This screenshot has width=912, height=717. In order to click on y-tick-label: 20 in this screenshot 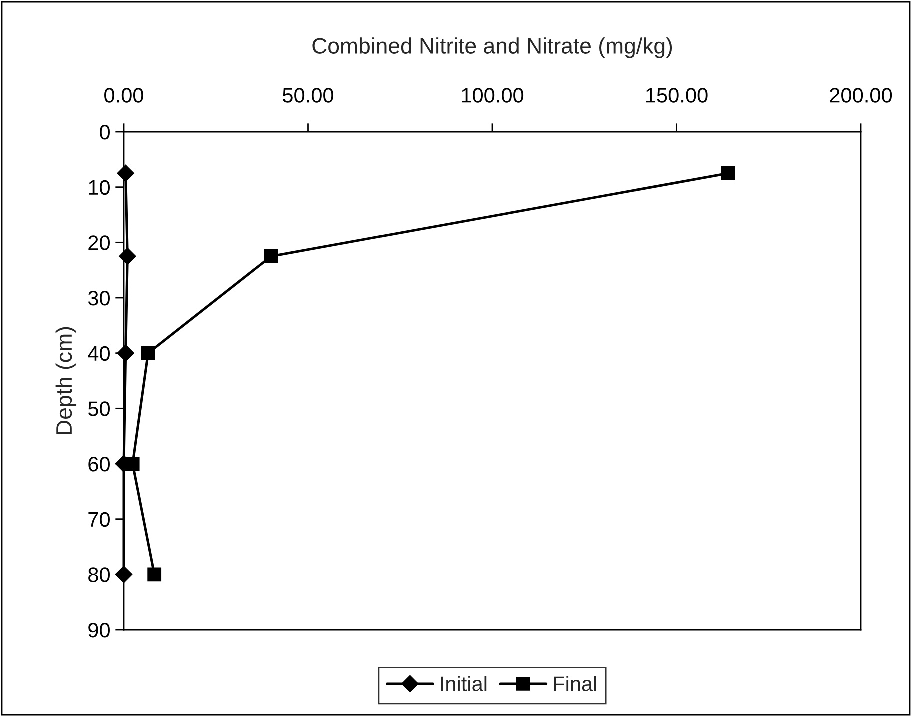, I will do `click(99, 243)`.